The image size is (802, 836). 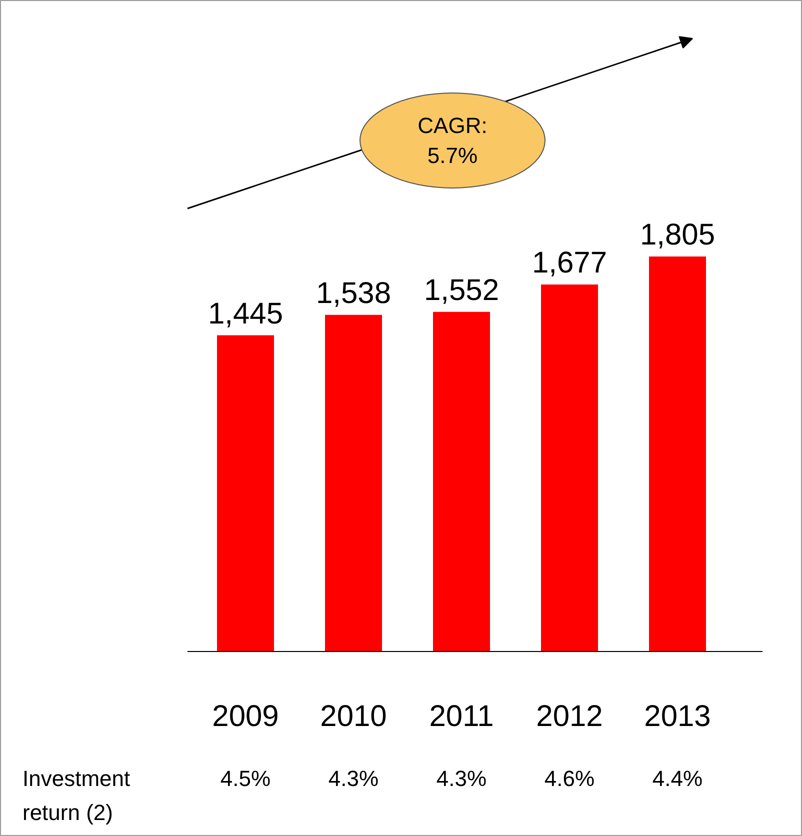 I want to click on data-label: 1,538, so click(x=354, y=293).